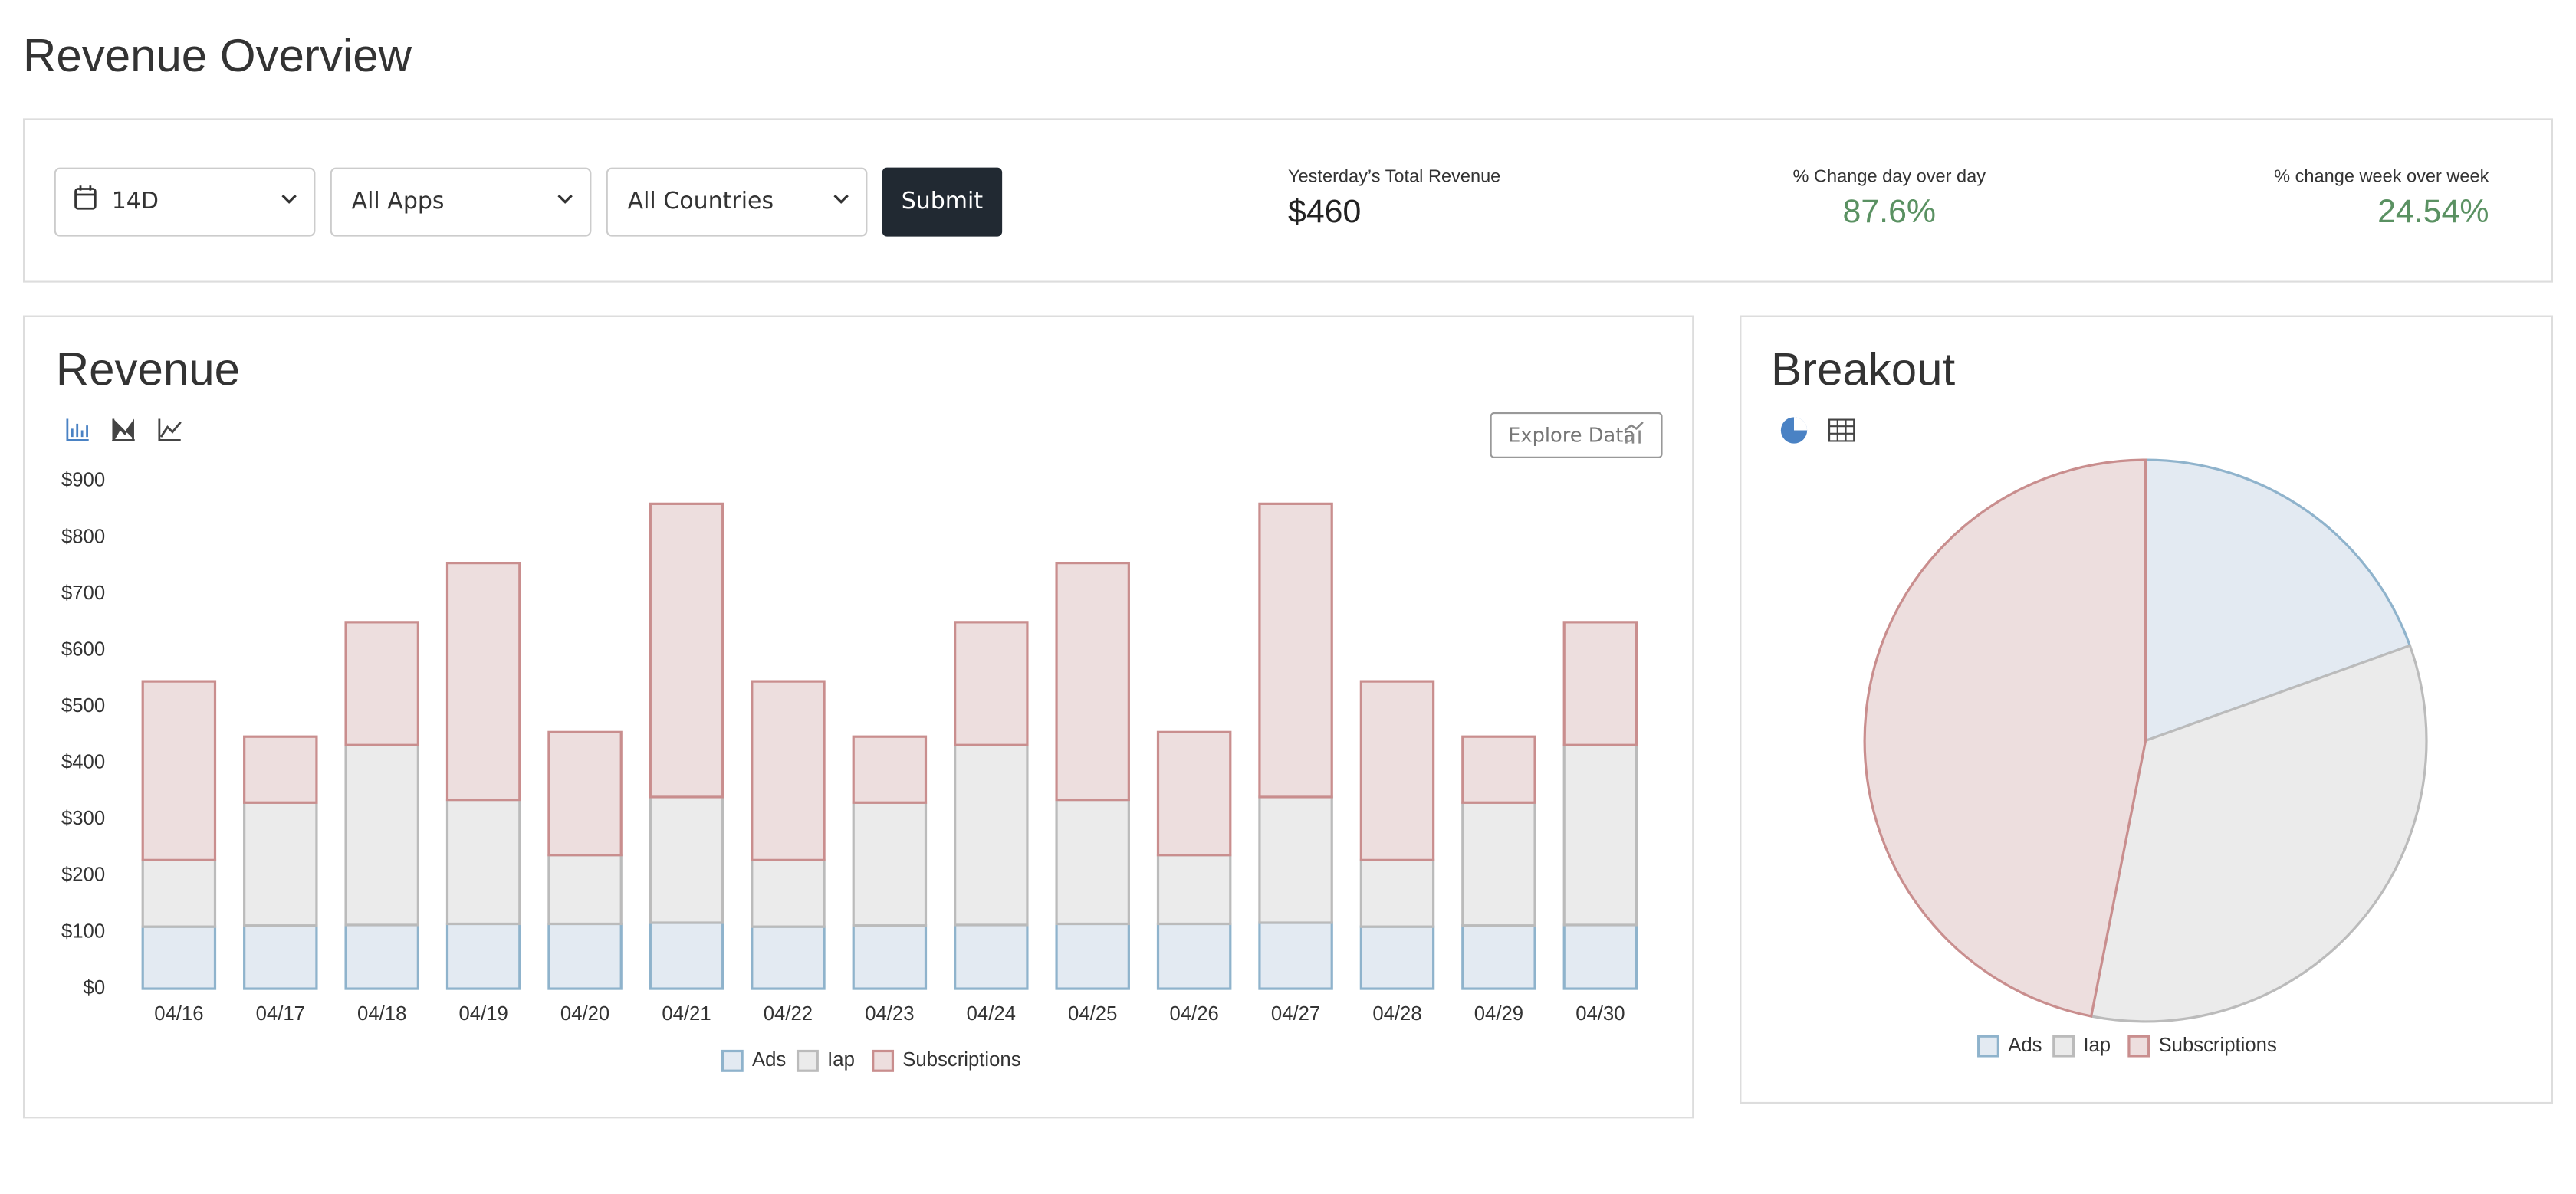  I want to click on countries-dropdown: All Countries, so click(737, 202).